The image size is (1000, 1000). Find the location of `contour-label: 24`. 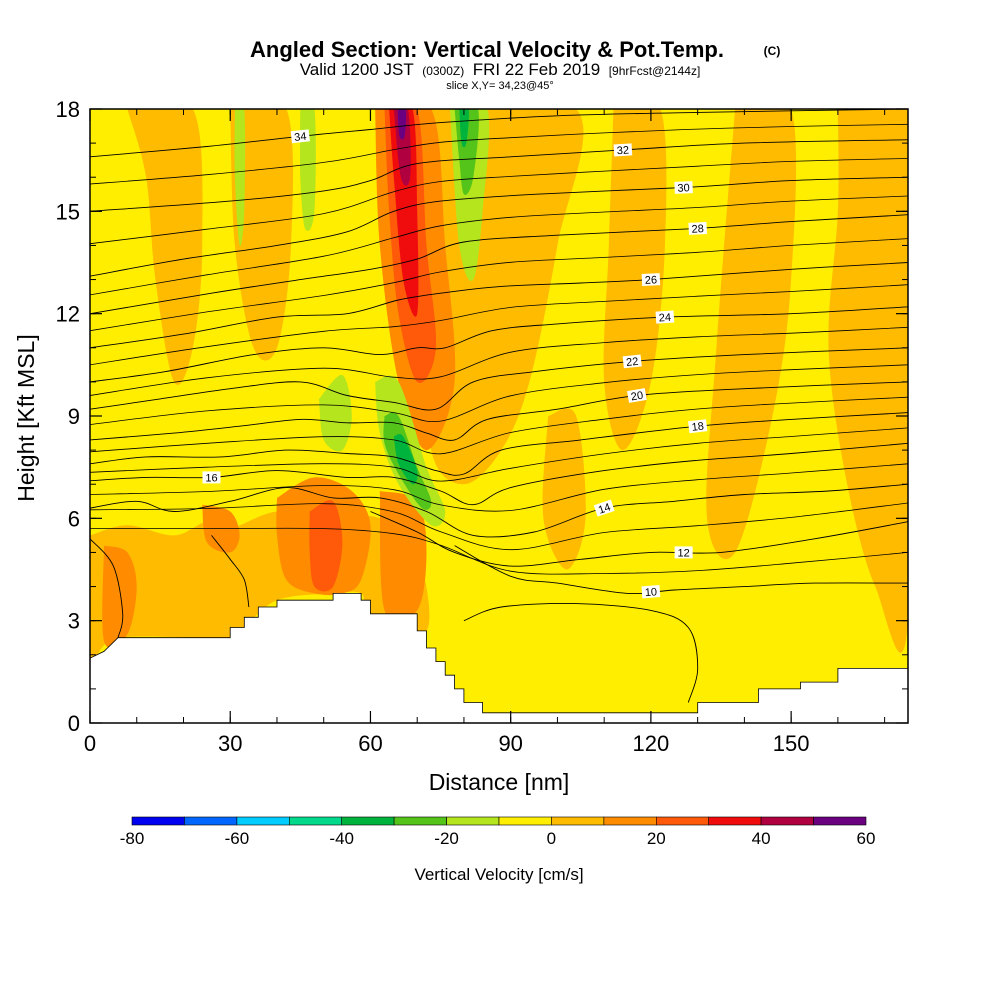

contour-label: 24 is located at coordinates (665, 317).